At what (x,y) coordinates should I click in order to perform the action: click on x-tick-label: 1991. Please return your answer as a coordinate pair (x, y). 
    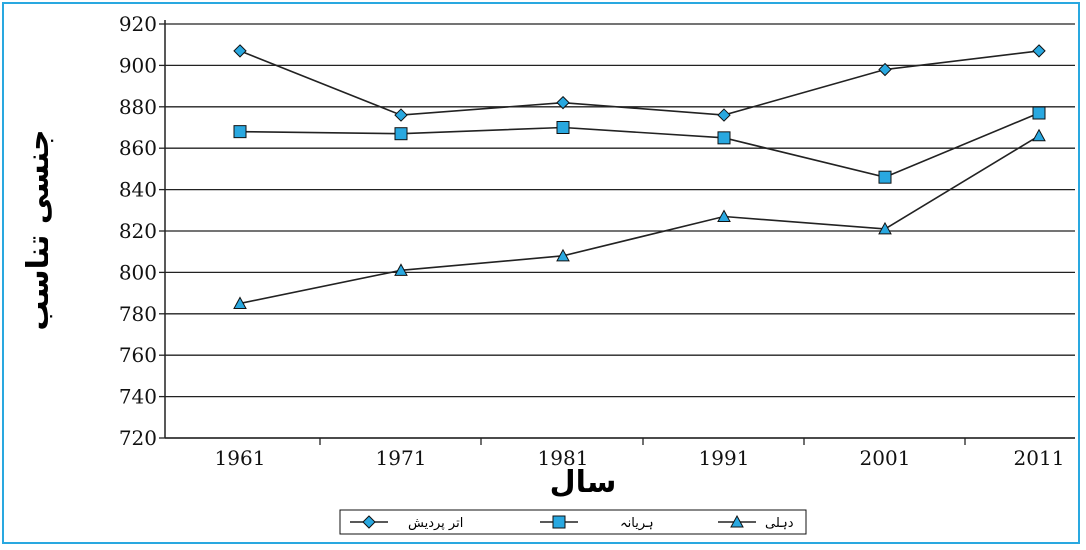
    Looking at the image, I should click on (724, 458).